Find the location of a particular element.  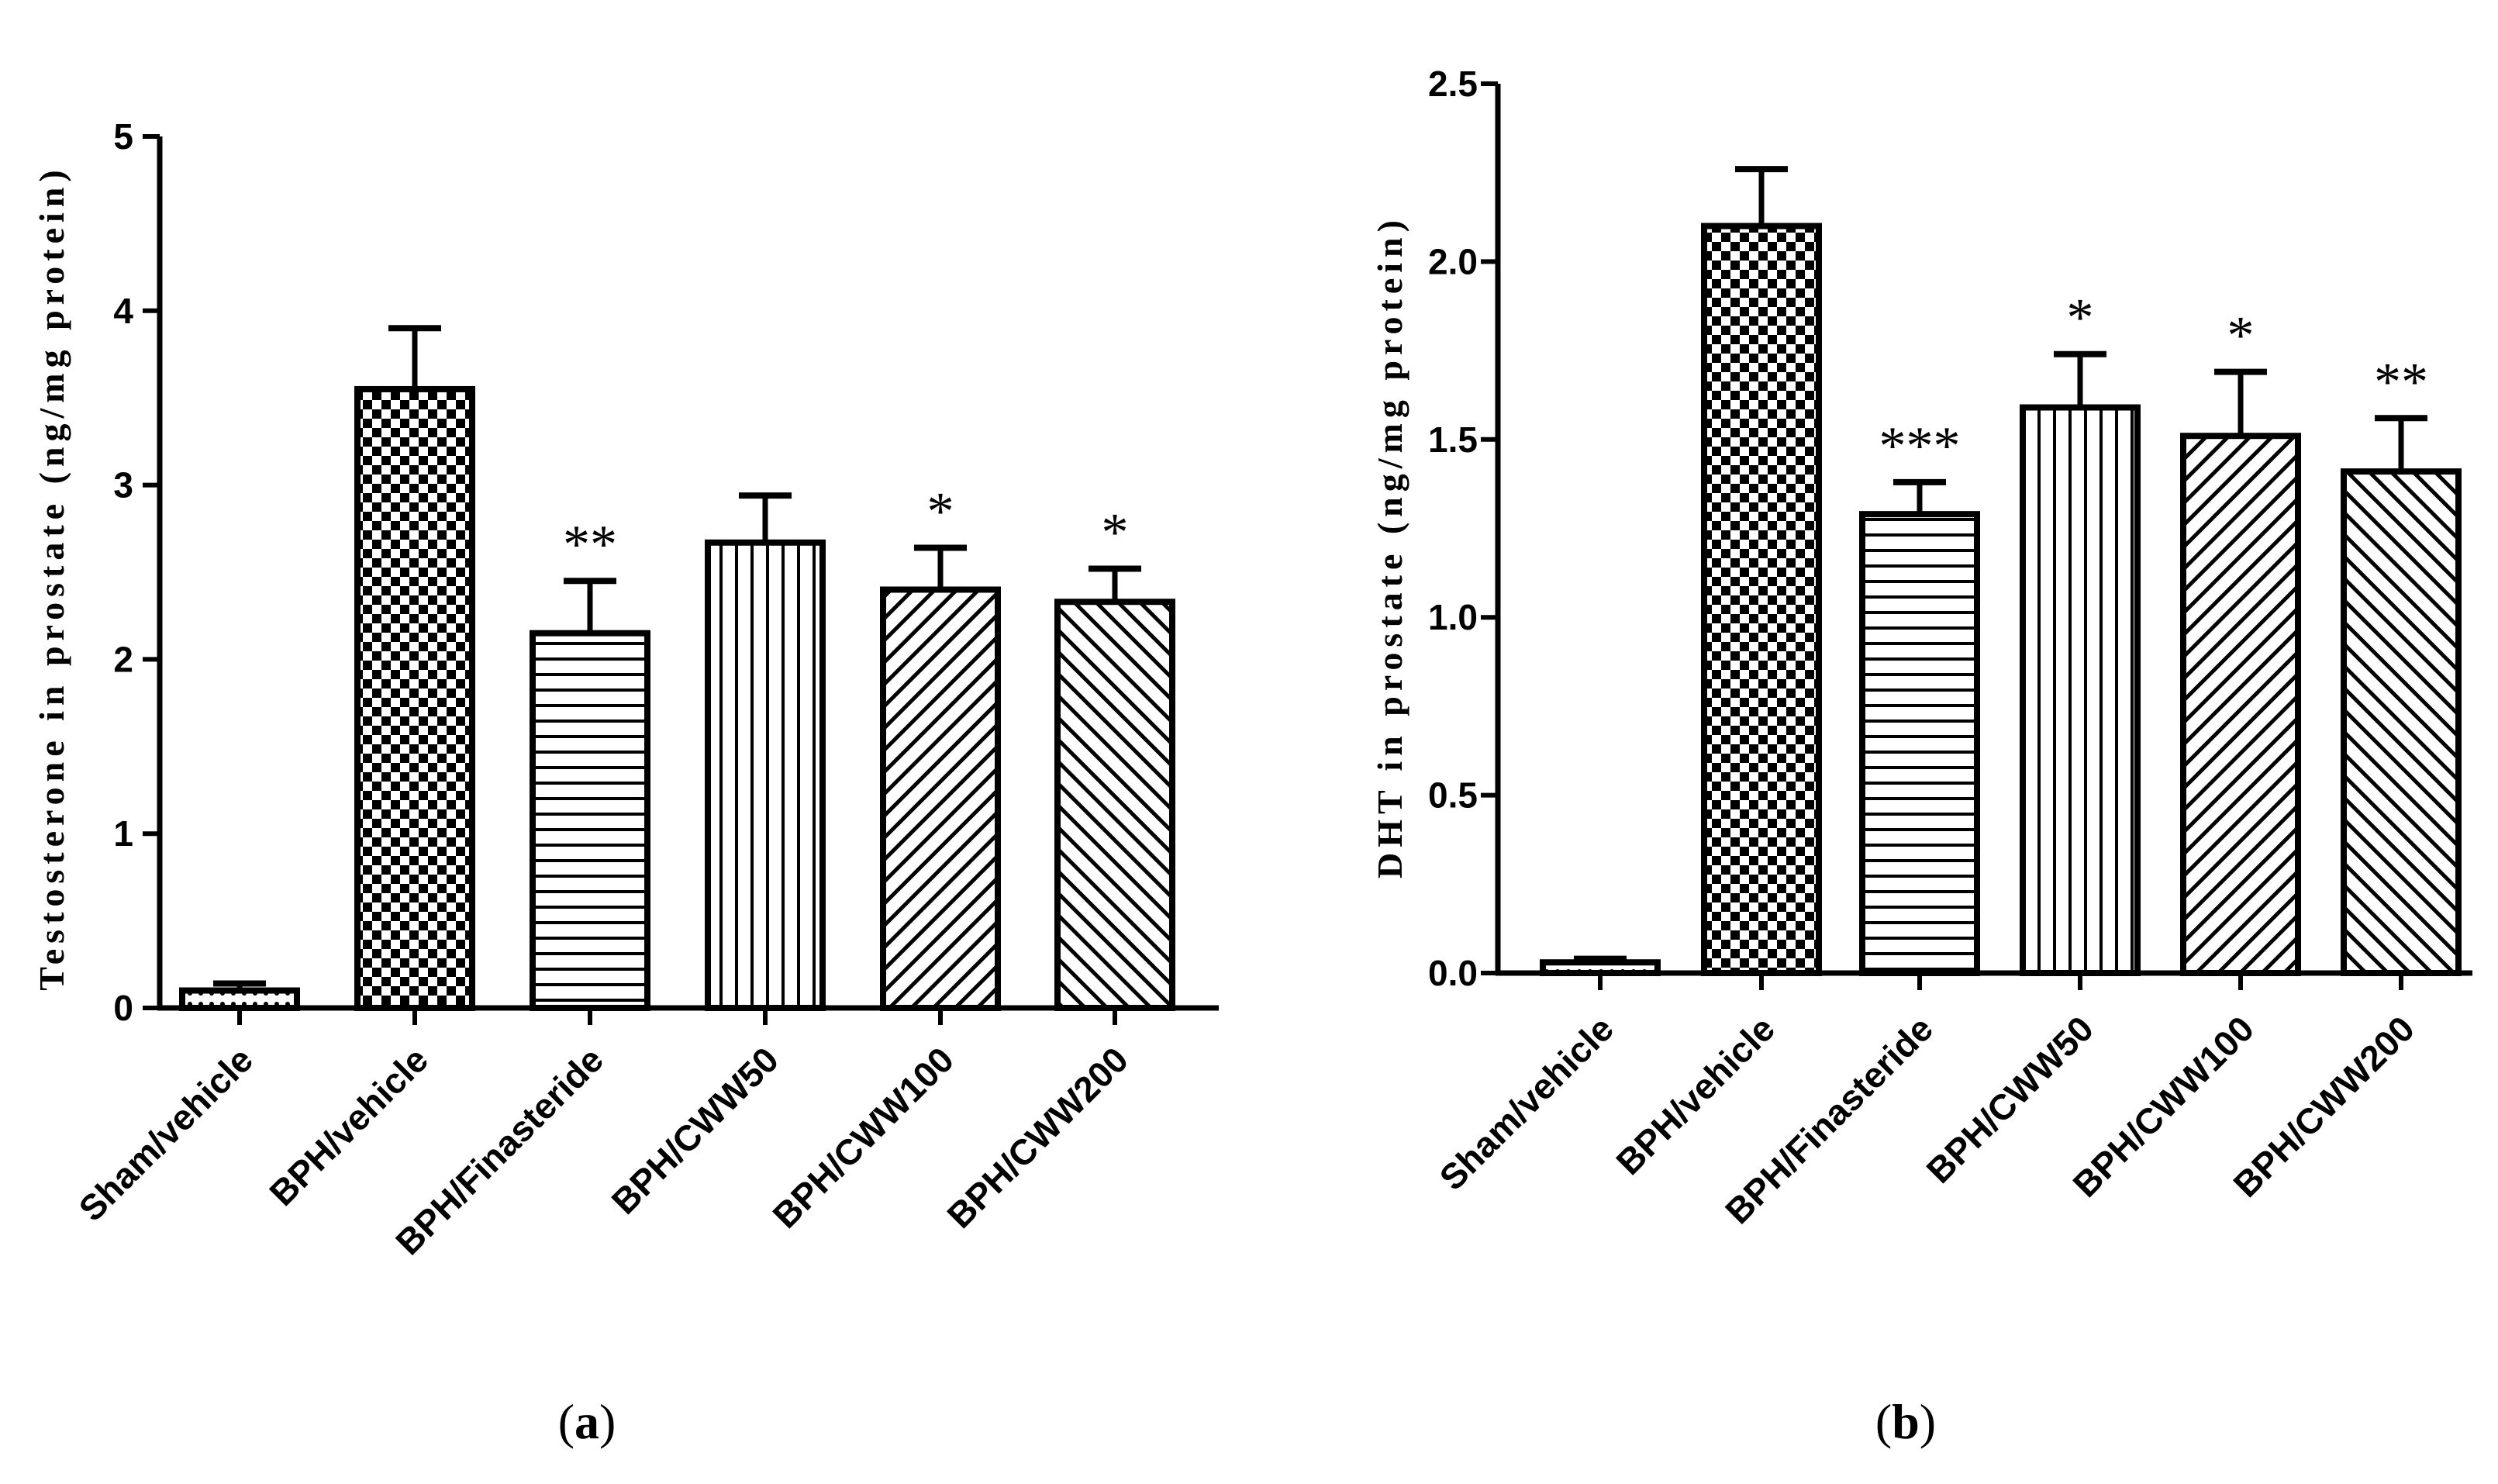

y-tick-label: 2 is located at coordinates (123, 659).